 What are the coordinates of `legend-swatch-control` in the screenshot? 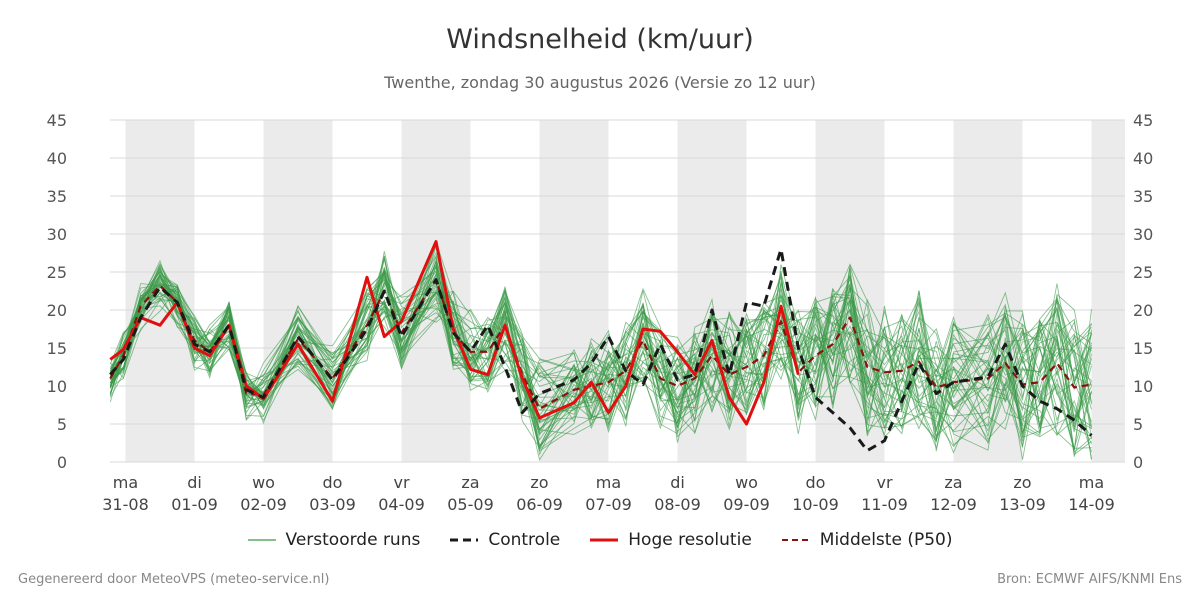 It's located at (464, 540).